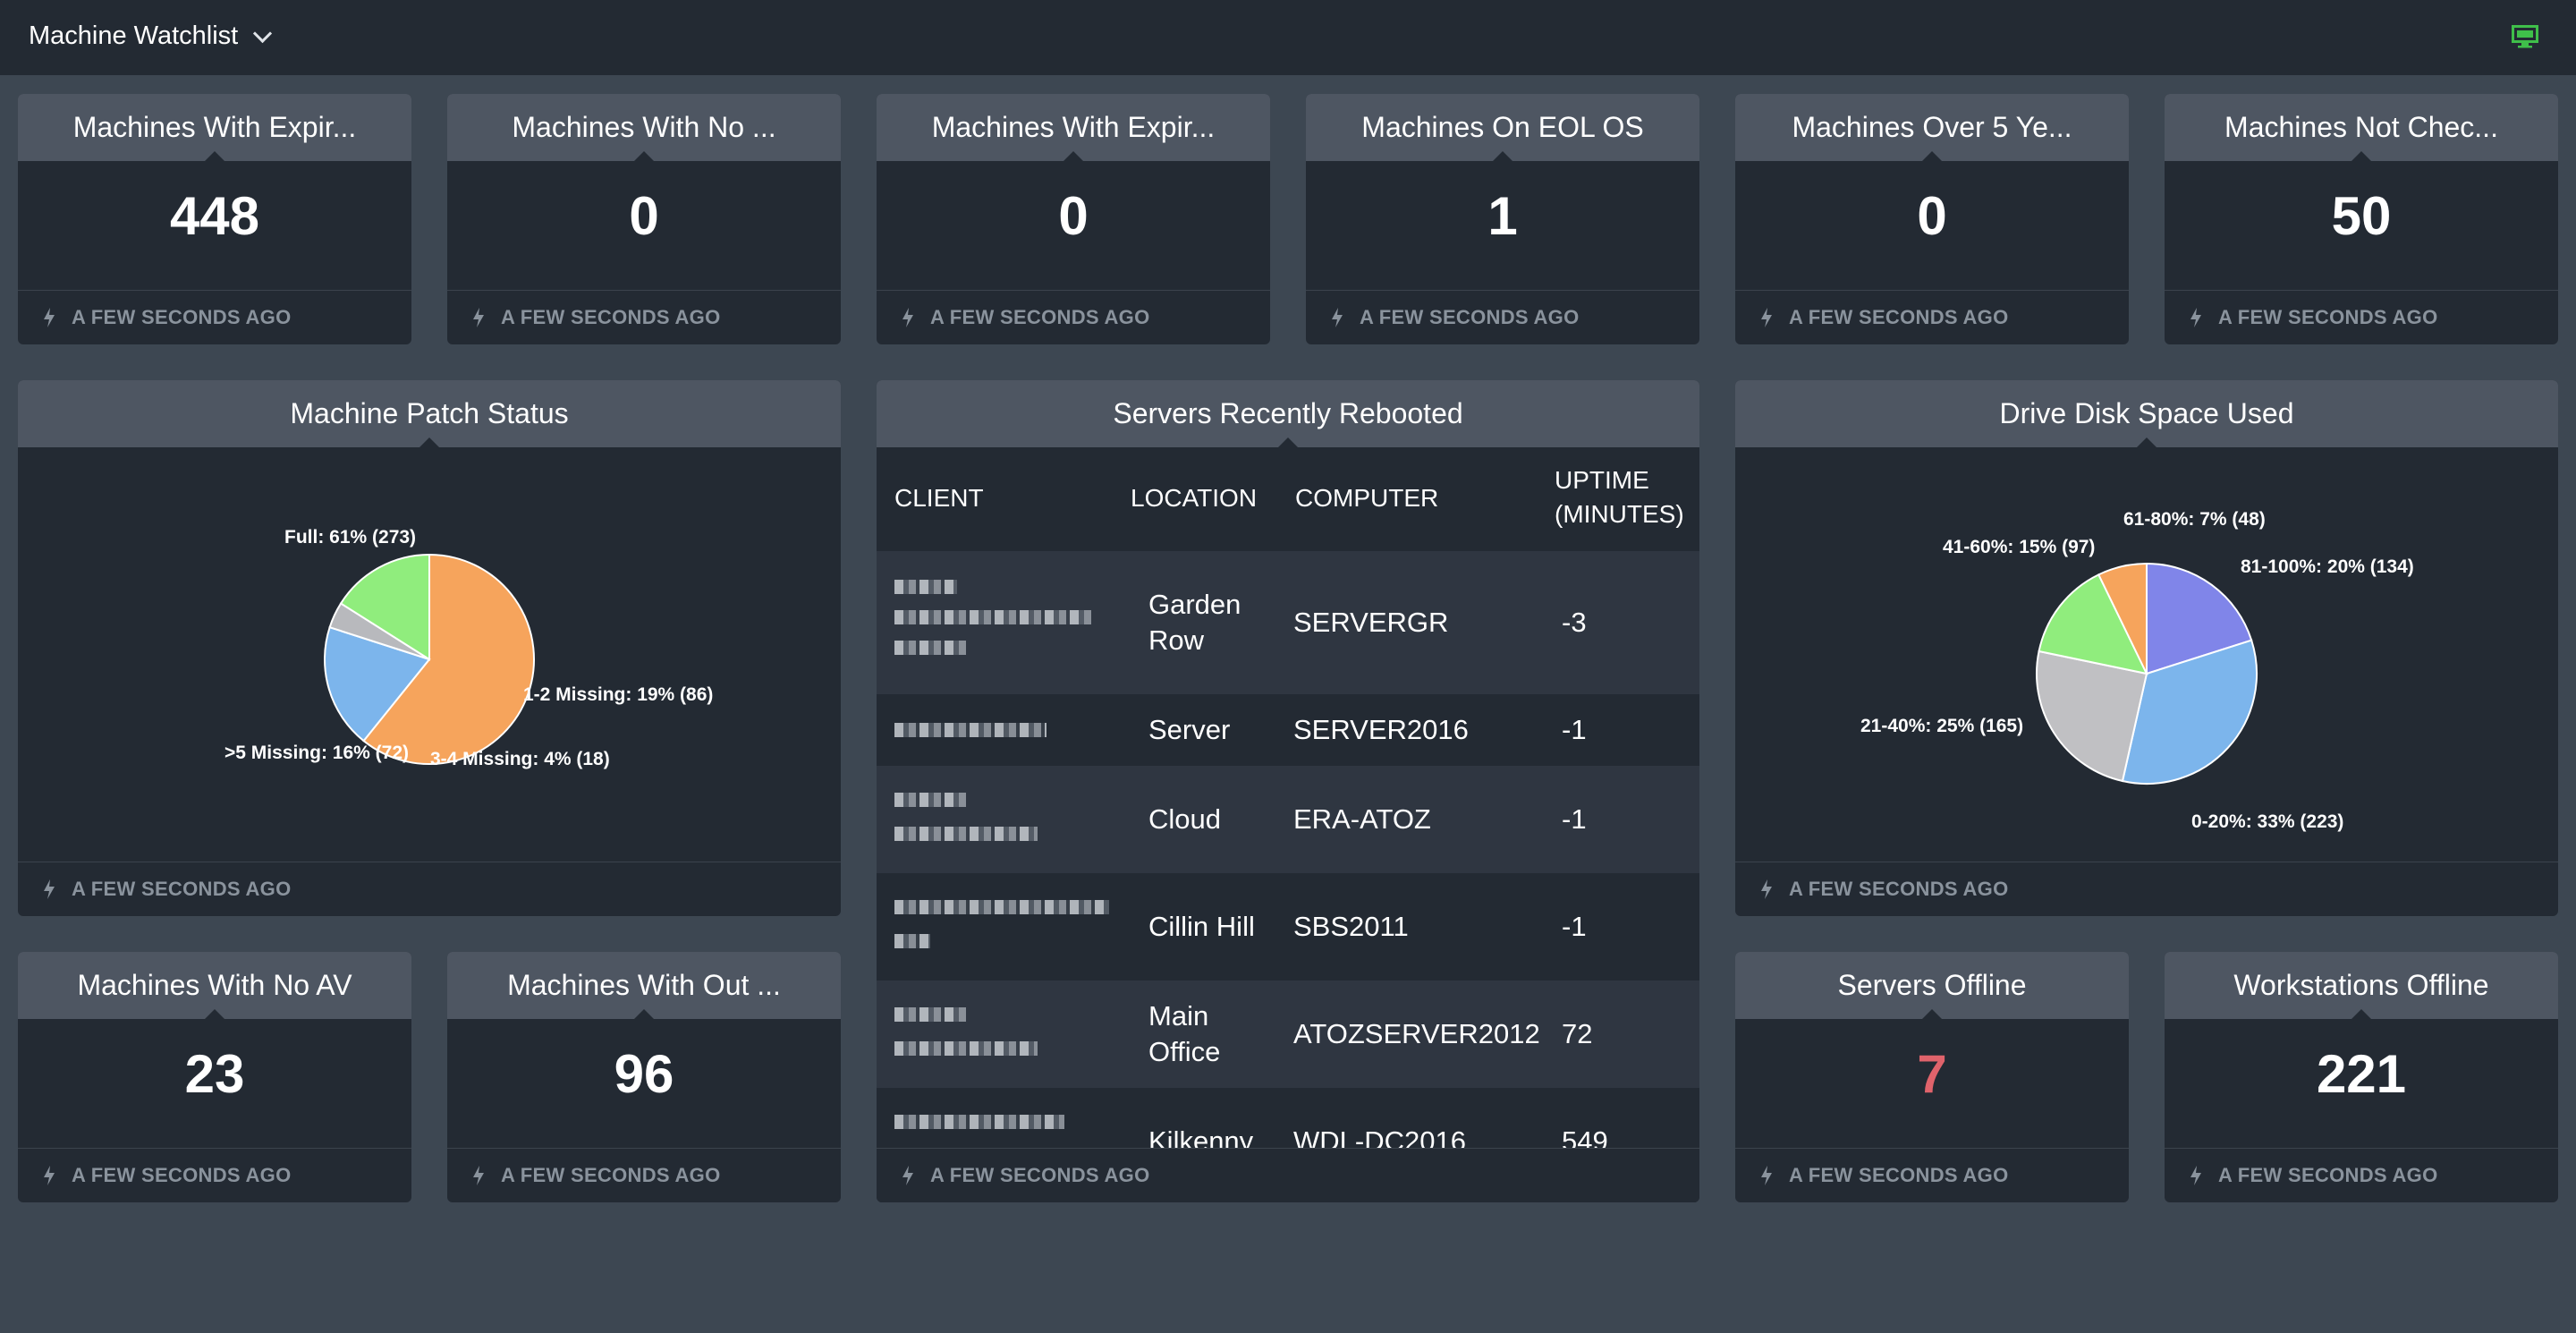 Image resolution: width=2576 pixels, height=1333 pixels. What do you see at coordinates (1184, 819) in the screenshot?
I see `cell-location: Cloud` at bounding box center [1184, 819].